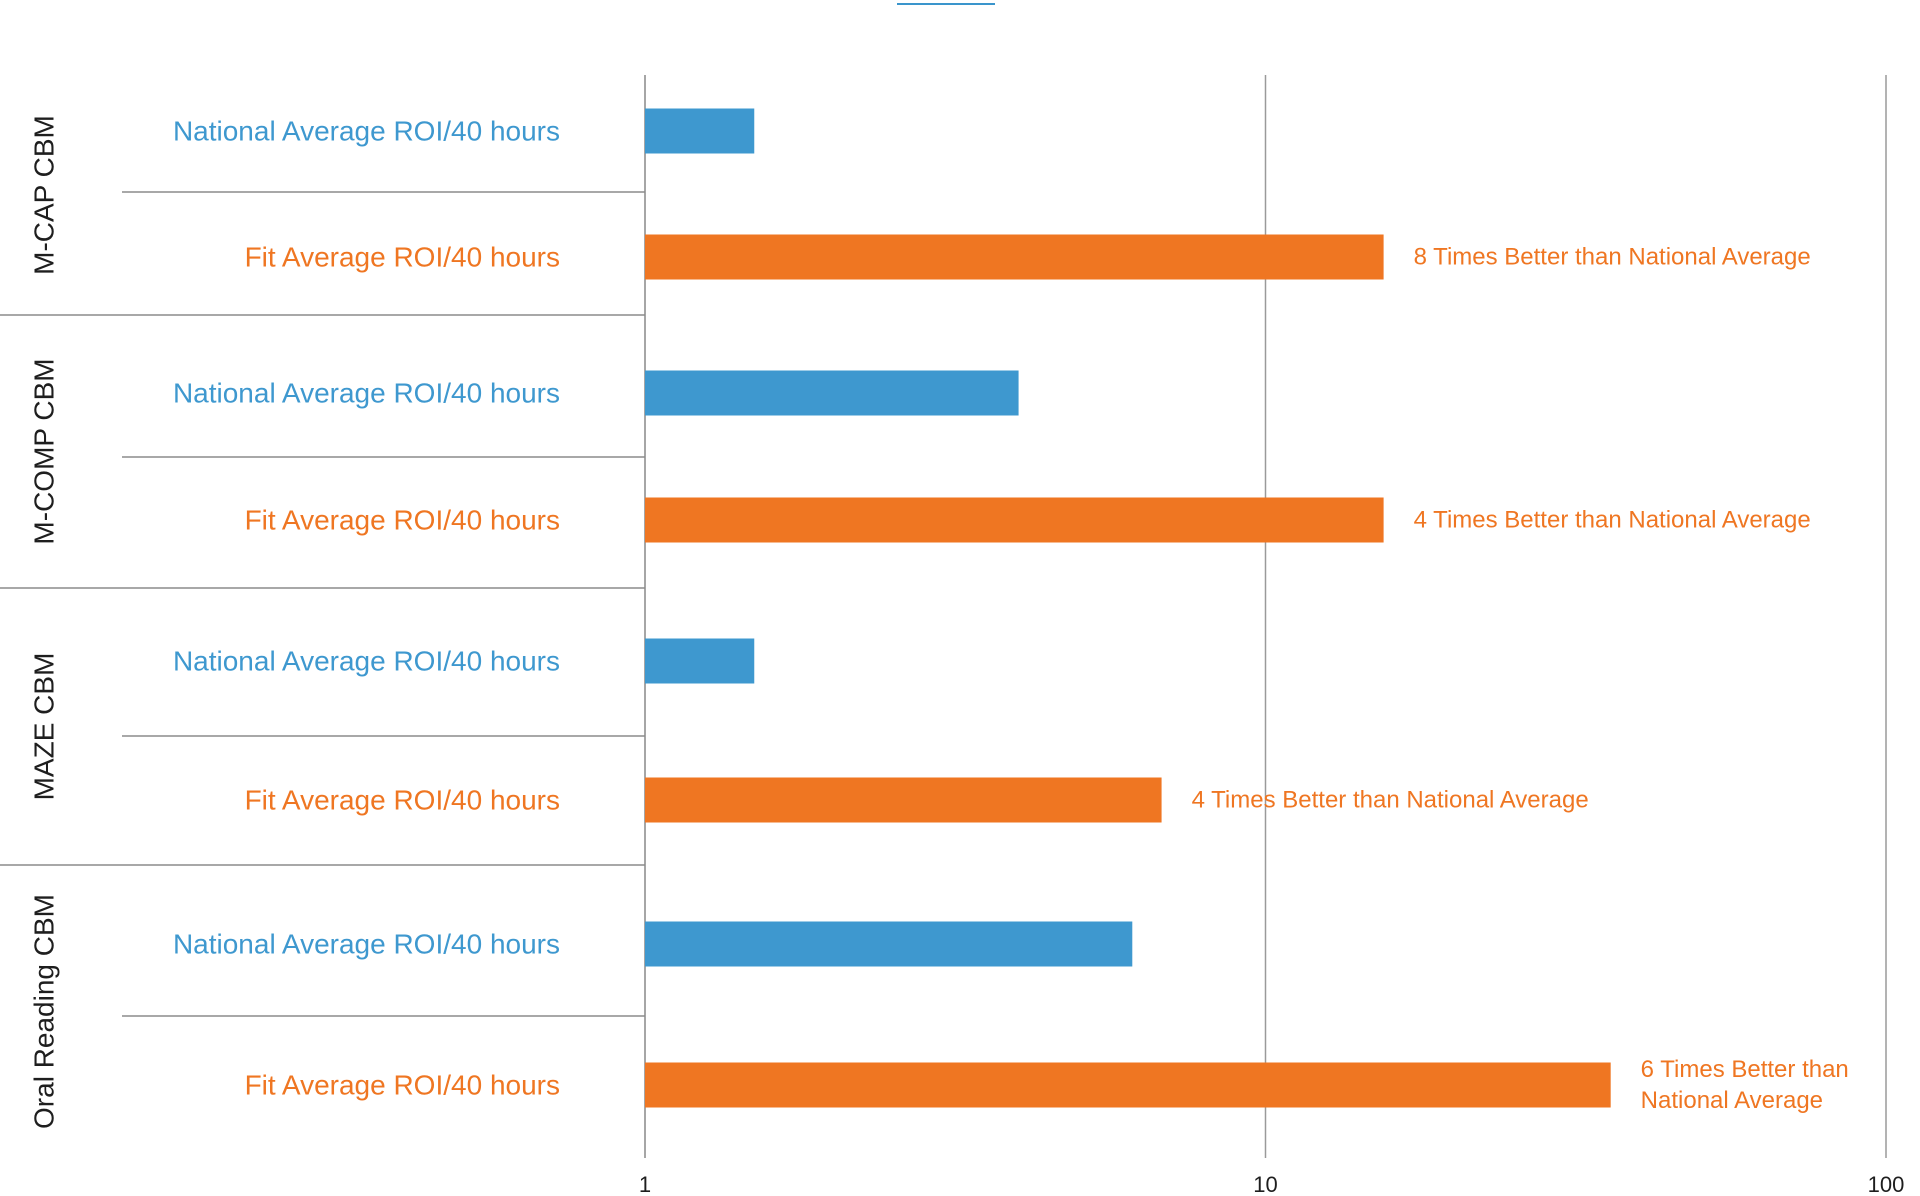 This screenshot has width=1920, height=1196. I want to click on bar-annotation: 8 Times Better than National Average, so click(1612, 257).